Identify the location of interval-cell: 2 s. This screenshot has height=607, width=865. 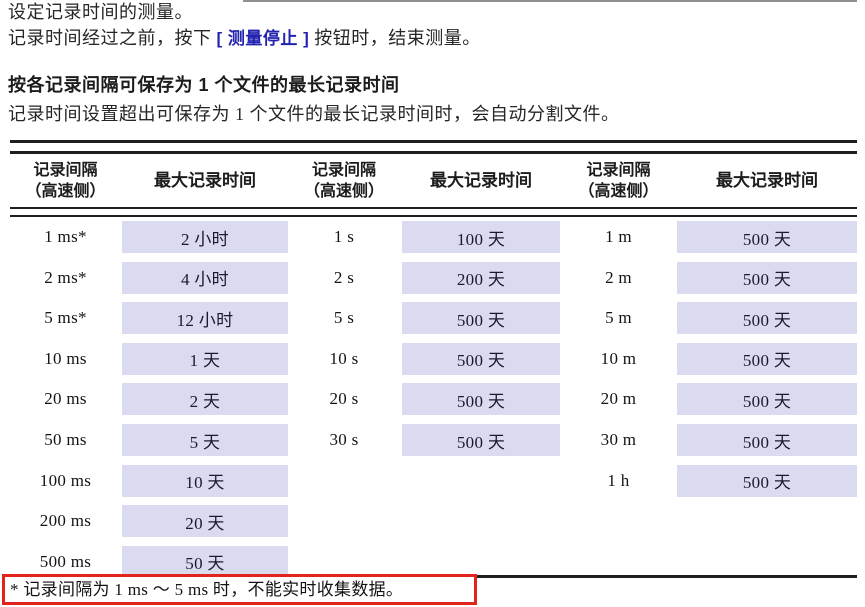
(344, 278).